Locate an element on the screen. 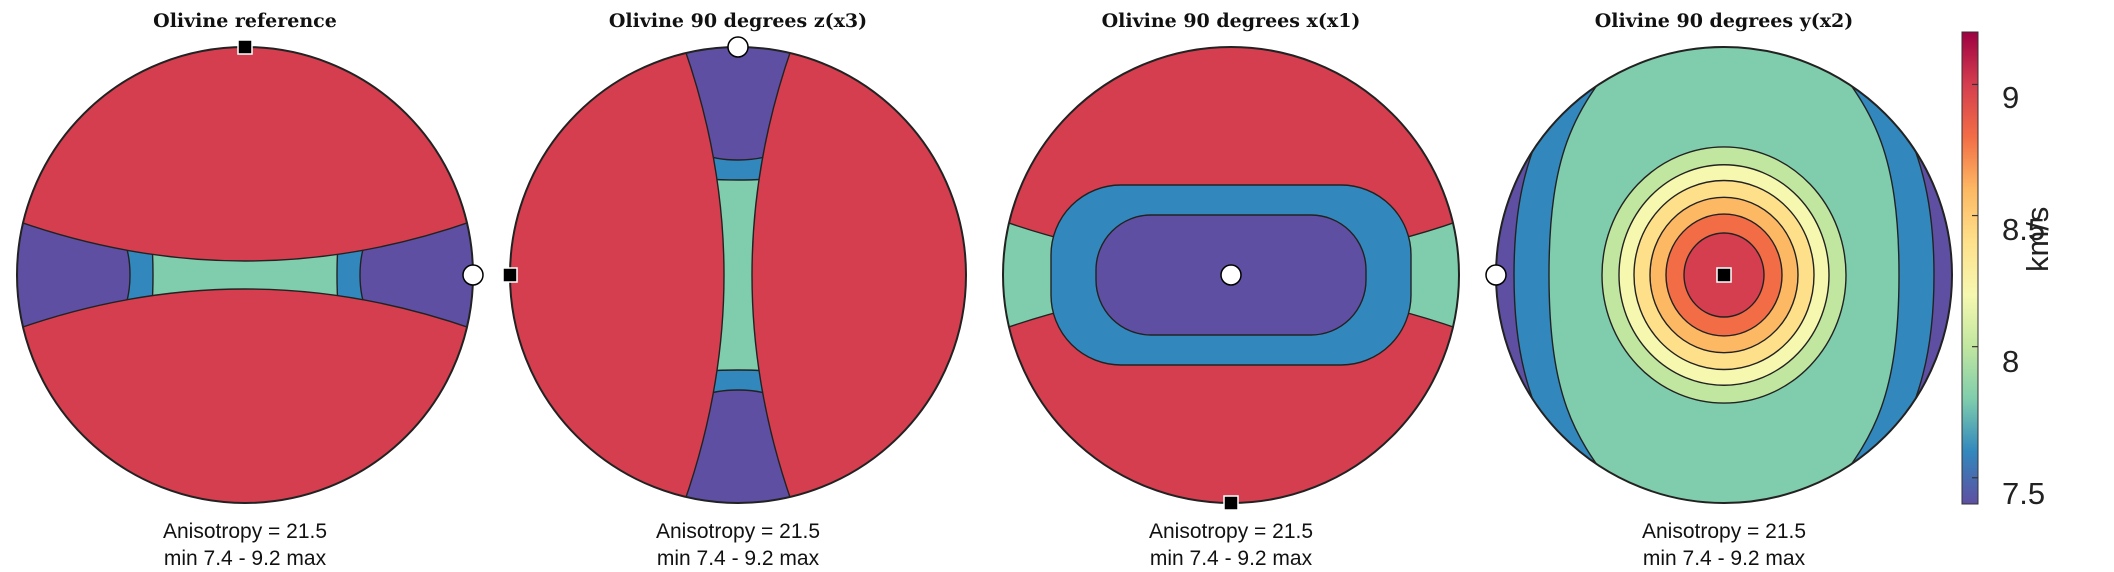 This screenshot has height=572, width=2114. minmax-label-4: min 7.4 - 9.2 max is located at coordinates (1724, 558).